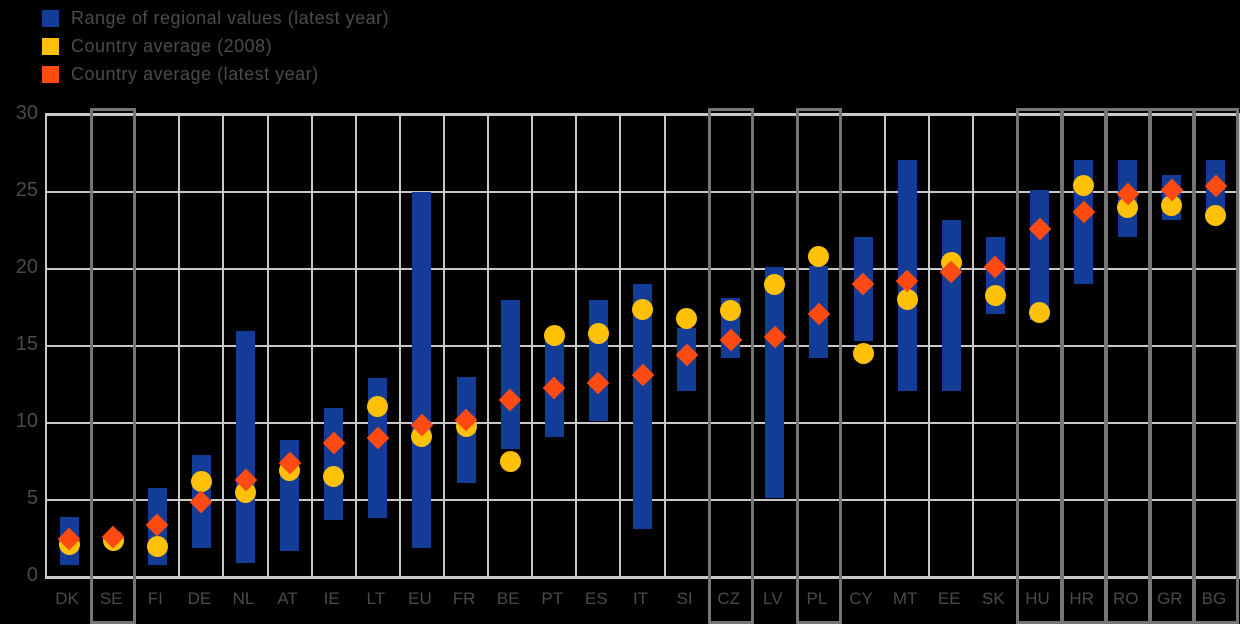  I want to click on x-tick-label: AT, so click(287, 598).